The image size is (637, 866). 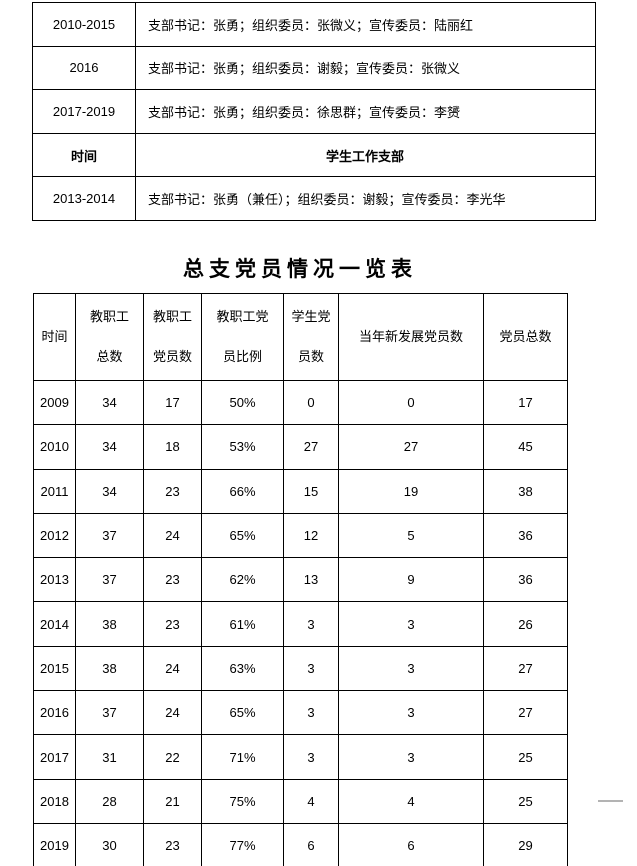 I want to click on table-row: 2018 28 21 75% 4 4 25, so click(x=300, y=801).